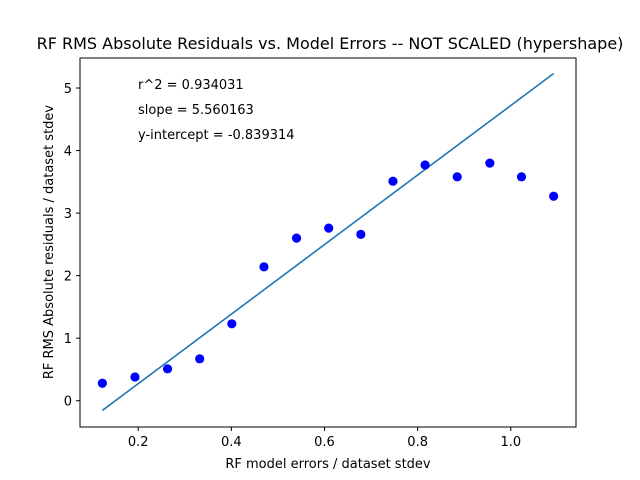  What do you see at coordinates (328, 464) in the screenshot?
I see `x-axis-label: RF model errors / dataset stdev` at bounding box center [328, 464].